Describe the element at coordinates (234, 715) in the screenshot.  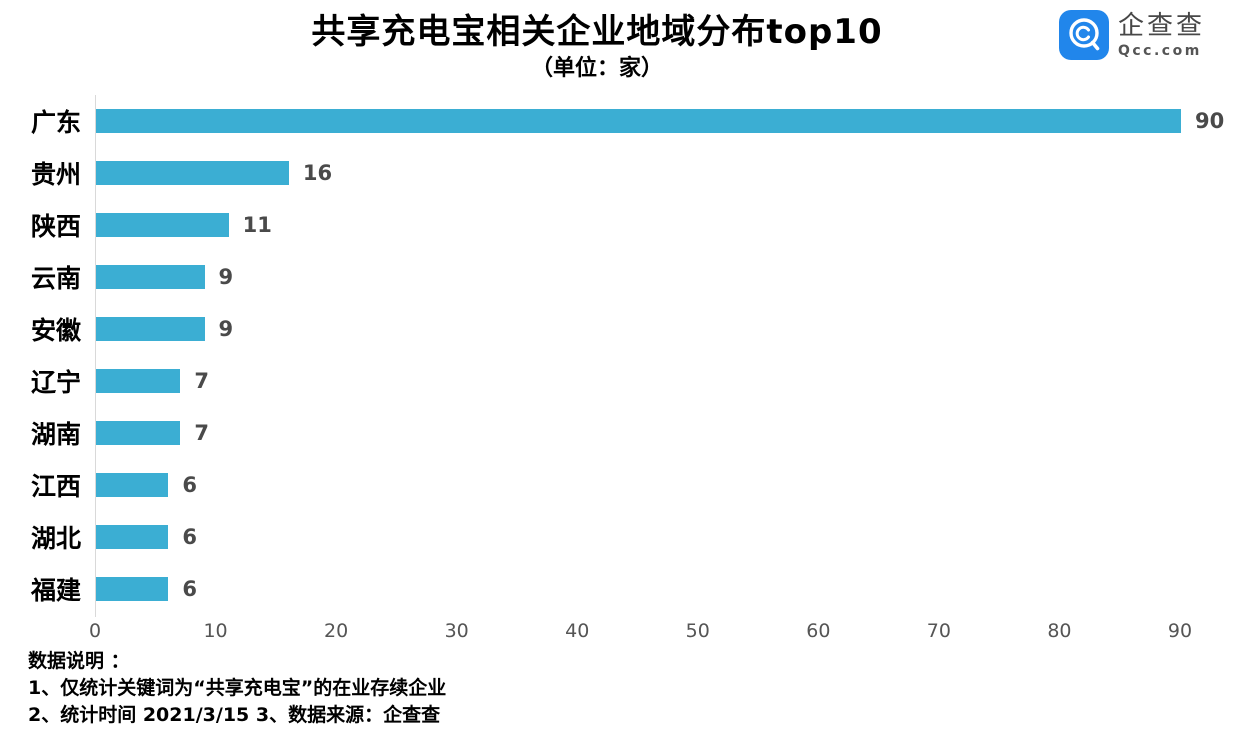
I see `data-note-line: 2、统计时间 2021/3/15 3、数据来源：企查查` at that location.